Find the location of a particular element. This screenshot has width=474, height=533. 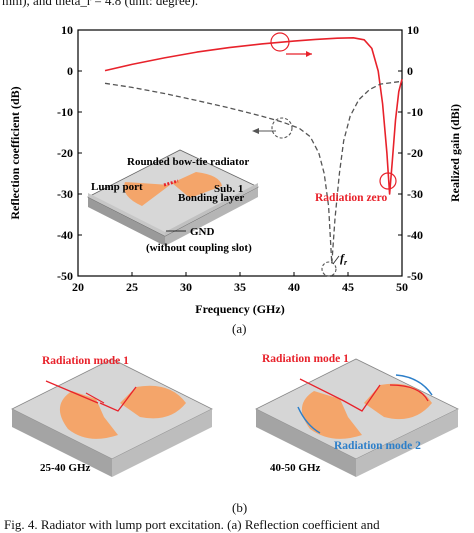

y-right-tick-label: -10 is located at coordinates (415, 112).